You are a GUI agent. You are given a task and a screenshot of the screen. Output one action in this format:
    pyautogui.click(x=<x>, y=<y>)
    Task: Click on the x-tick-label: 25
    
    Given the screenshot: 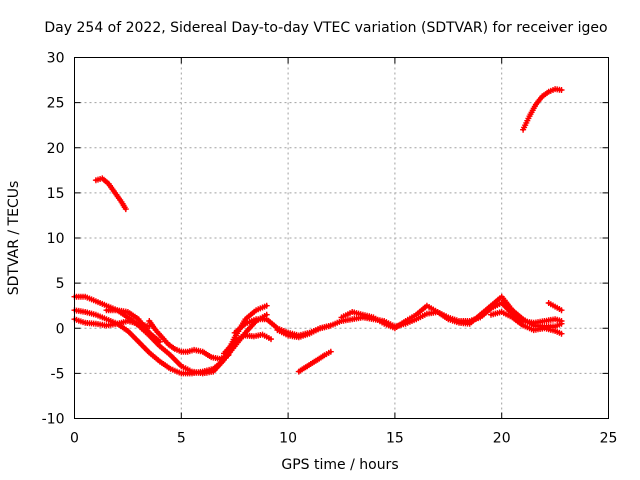 What is the action you would take?
    pyautogui.click(x=609, y=439)
    